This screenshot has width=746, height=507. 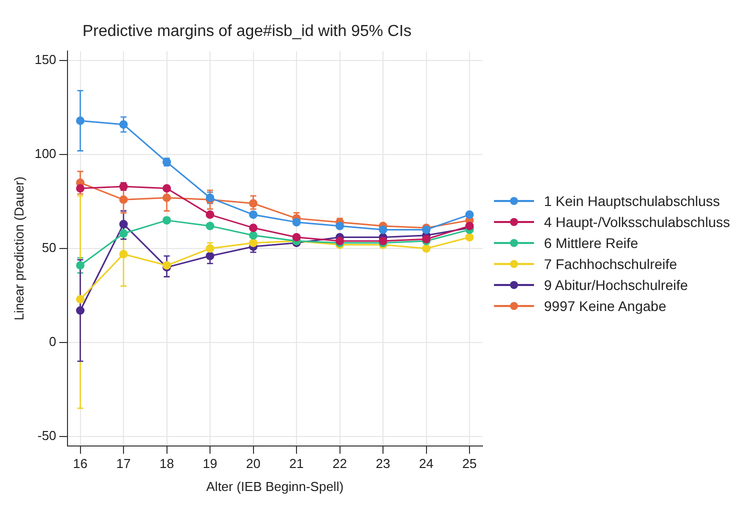 I want to click on legend-label: 7 Fachhochschulreife, so click(x=611, y=264).